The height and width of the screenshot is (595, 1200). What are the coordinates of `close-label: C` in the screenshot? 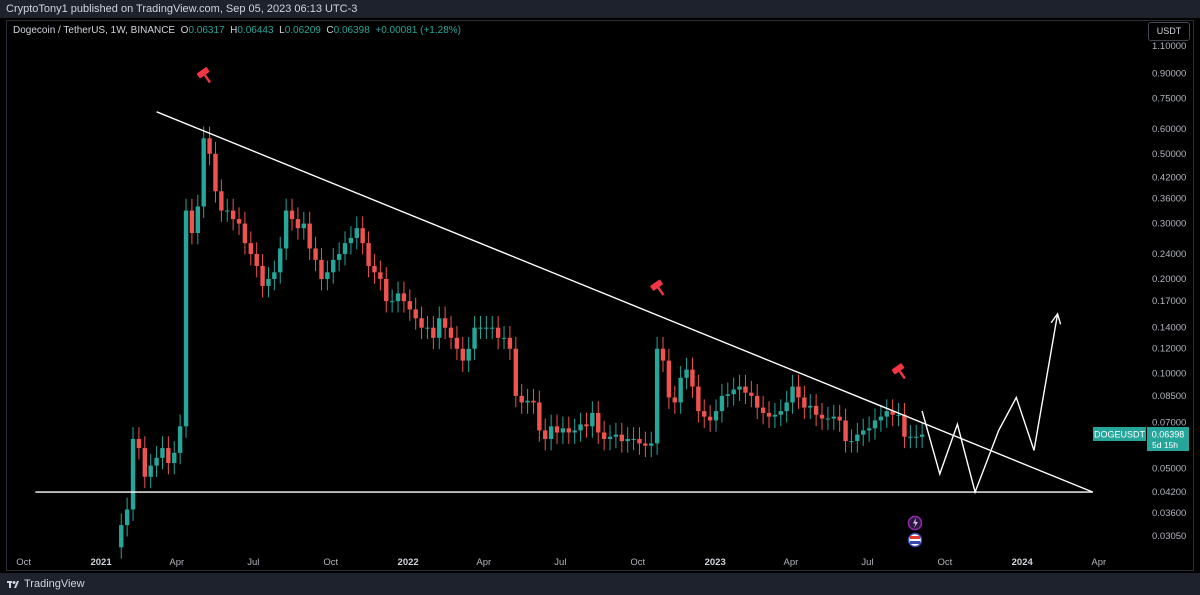 It's located at (330, 30).